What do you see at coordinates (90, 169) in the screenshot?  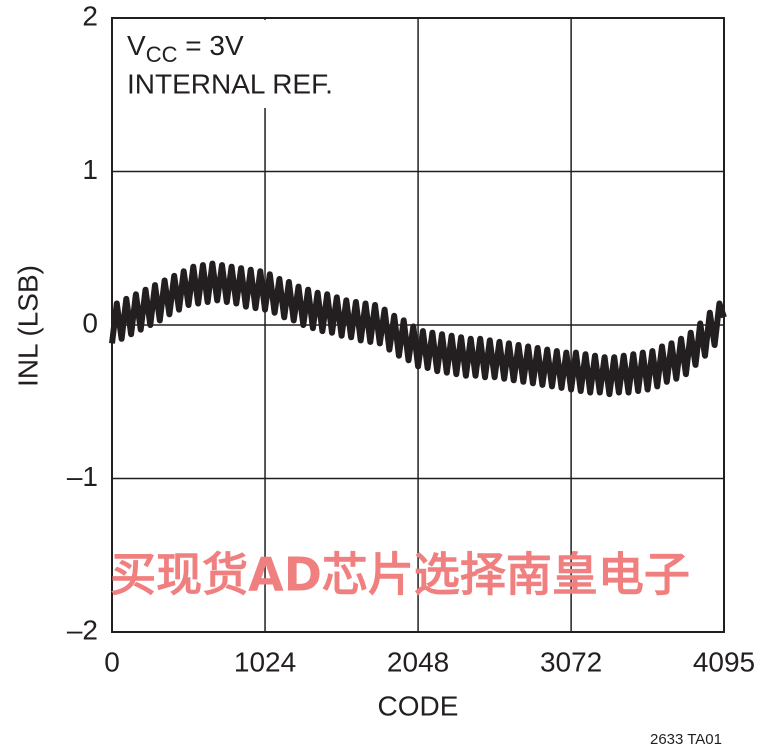 I see `y-tick-label: 1` at bounding box center [90, 169].